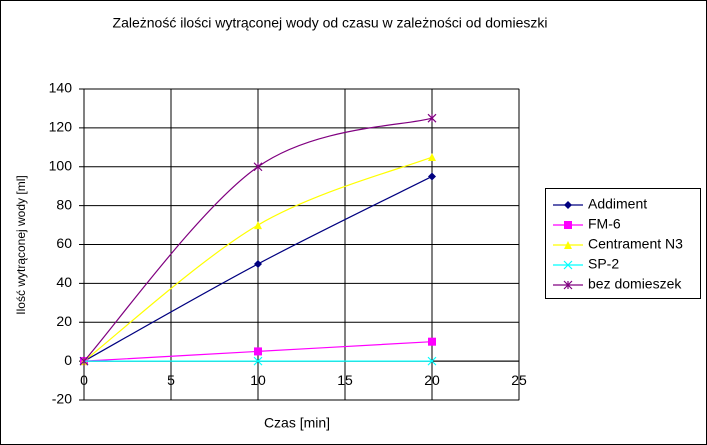 This screenshot has width=707, height=445. I want to click on y-tick-label: 60, so click(64, 243).